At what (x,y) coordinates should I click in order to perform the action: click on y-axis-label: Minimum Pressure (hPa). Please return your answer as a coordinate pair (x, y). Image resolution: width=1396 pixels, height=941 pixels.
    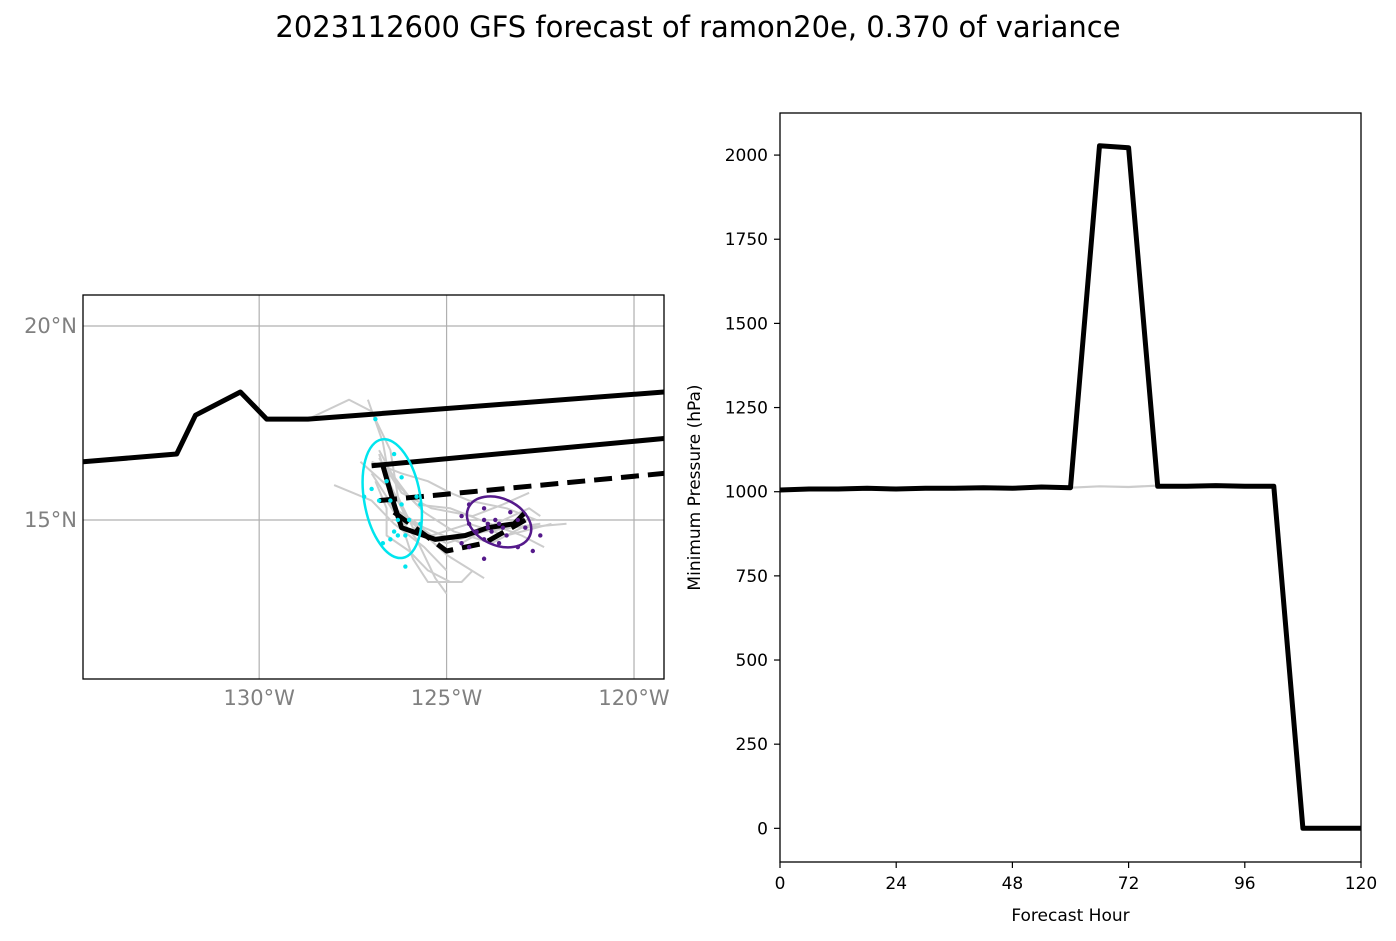
    Looking at the image, I should click on (695, 487).